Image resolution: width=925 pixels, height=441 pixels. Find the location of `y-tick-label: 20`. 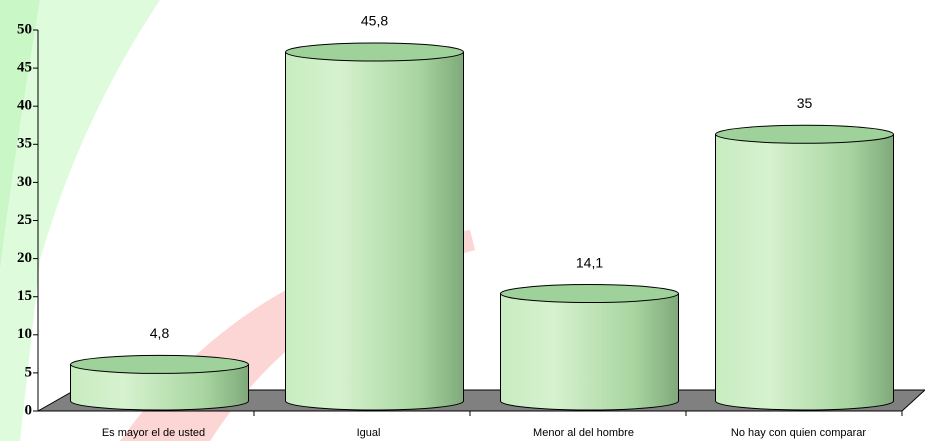

y-tick-label: 20 is located at coordinates (24, 258).